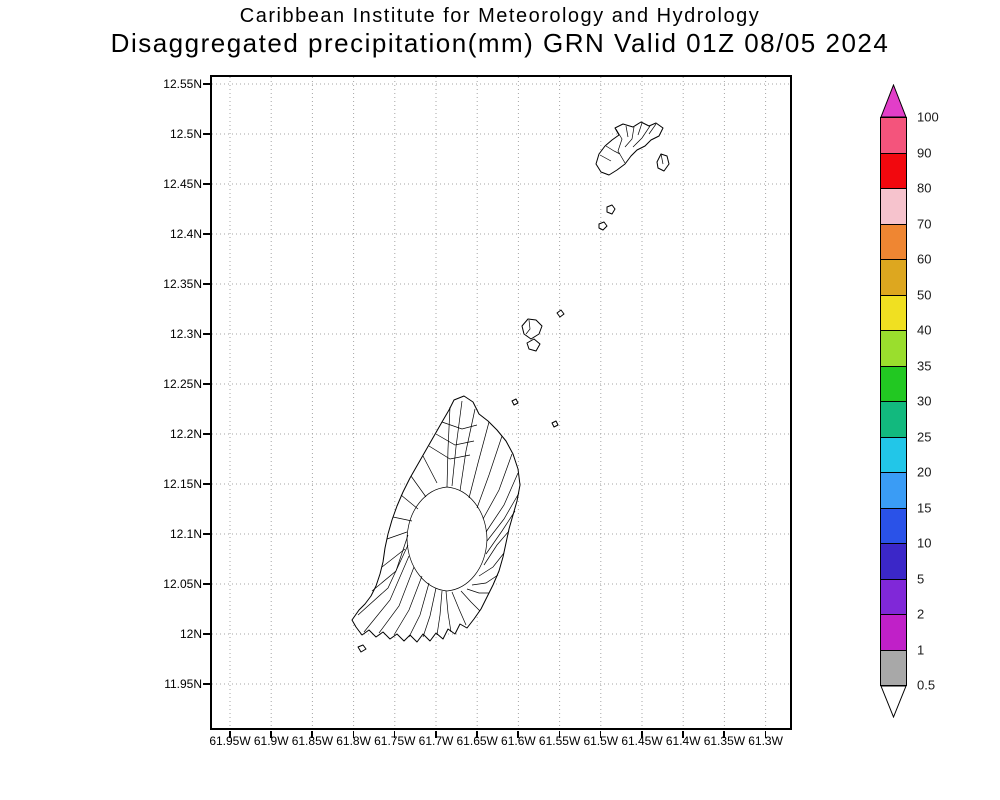 The height and width of the screenshot is (800, 1000). Describe the element at coordinates (182, 284) in the screenshot. I see `lat-tick-label: 12.35N` at that location.